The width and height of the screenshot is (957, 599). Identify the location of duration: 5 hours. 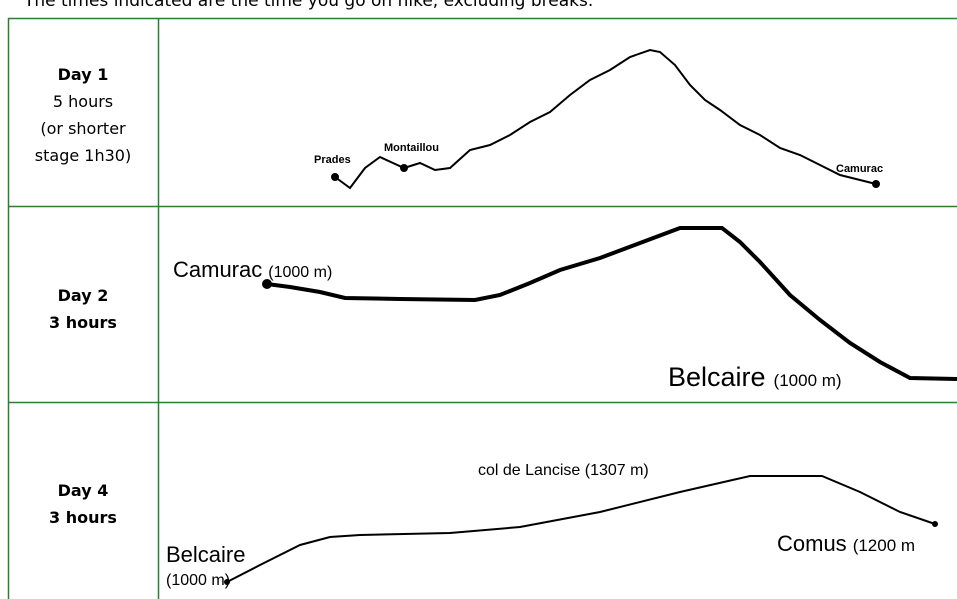
(83, 101).